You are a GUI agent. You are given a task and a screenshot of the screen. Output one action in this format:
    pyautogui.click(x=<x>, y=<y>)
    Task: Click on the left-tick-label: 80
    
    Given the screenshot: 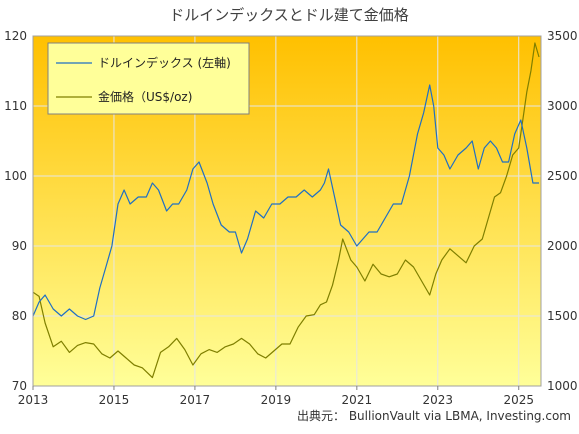 What is the action you would take?
    pyautogui.click(x=19, y=316)
    